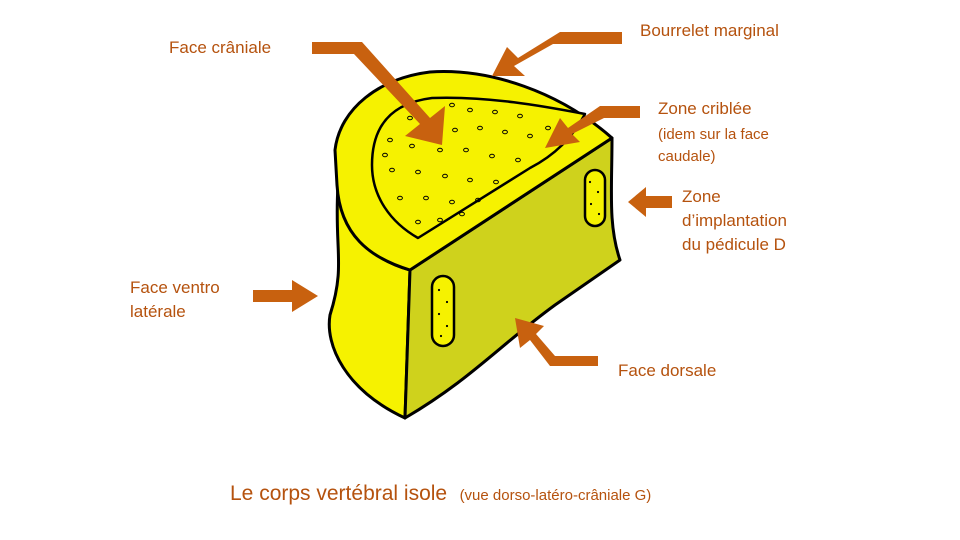 The height and width of the screenshot is (540, 960). Describe the element at coordinates (175, 287) in the screenshot. I see `label-face-ventro-laterale: Face ventro` at that location.